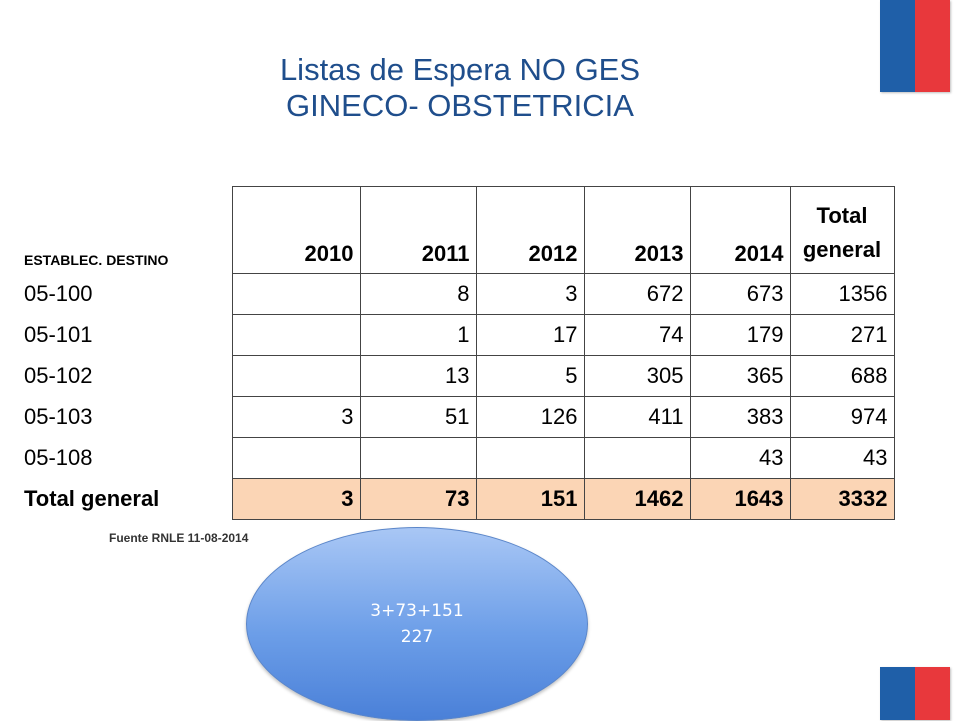  I want to click on table-cell: 151, so click(530, 499).